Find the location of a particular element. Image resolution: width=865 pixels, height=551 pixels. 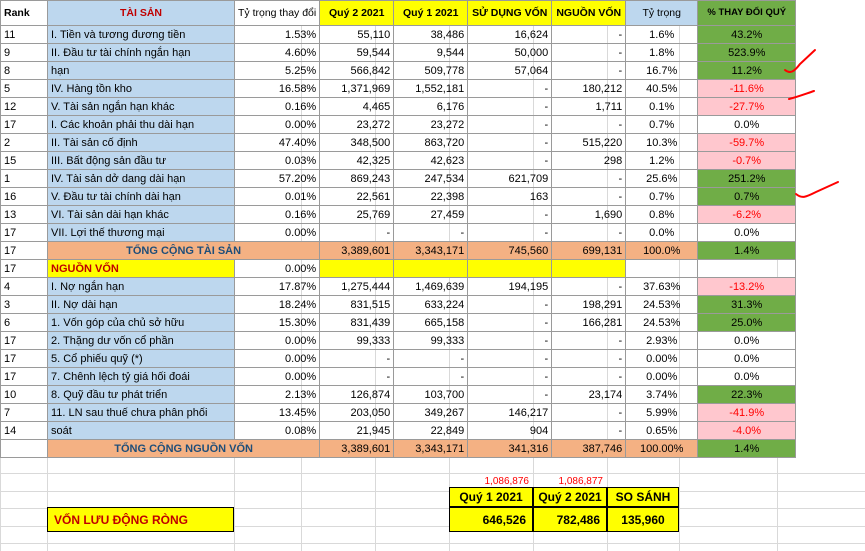

summary-compare-value: 135,960 is located at coordinates (643, 519).